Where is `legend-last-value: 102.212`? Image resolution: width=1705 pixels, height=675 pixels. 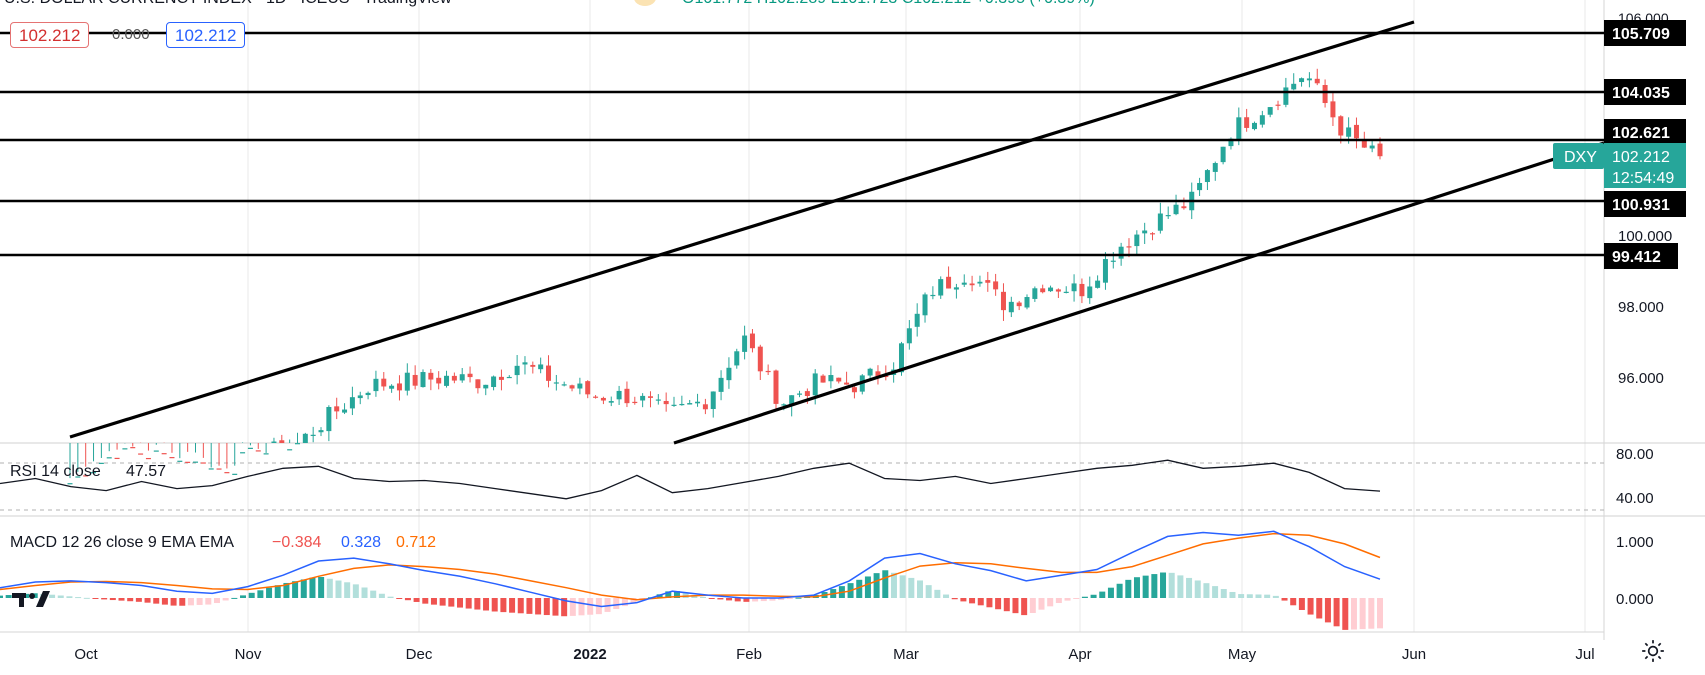
legend-last-value: 102.212 is located at coordinates (206, 35).